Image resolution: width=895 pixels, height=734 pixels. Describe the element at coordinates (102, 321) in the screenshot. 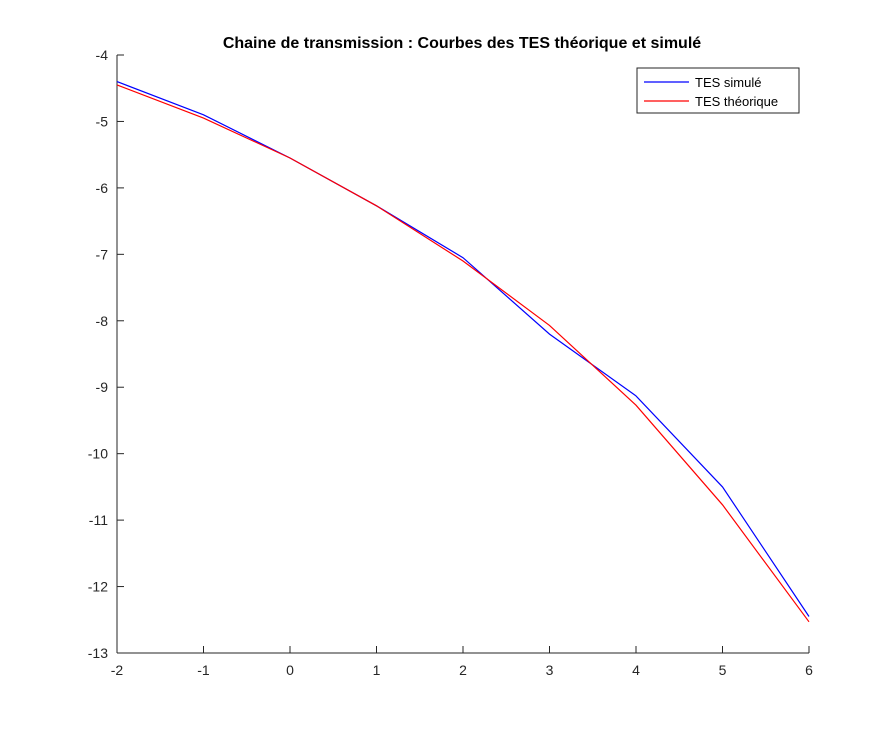

I see `y-tick-label: -8` at that location.